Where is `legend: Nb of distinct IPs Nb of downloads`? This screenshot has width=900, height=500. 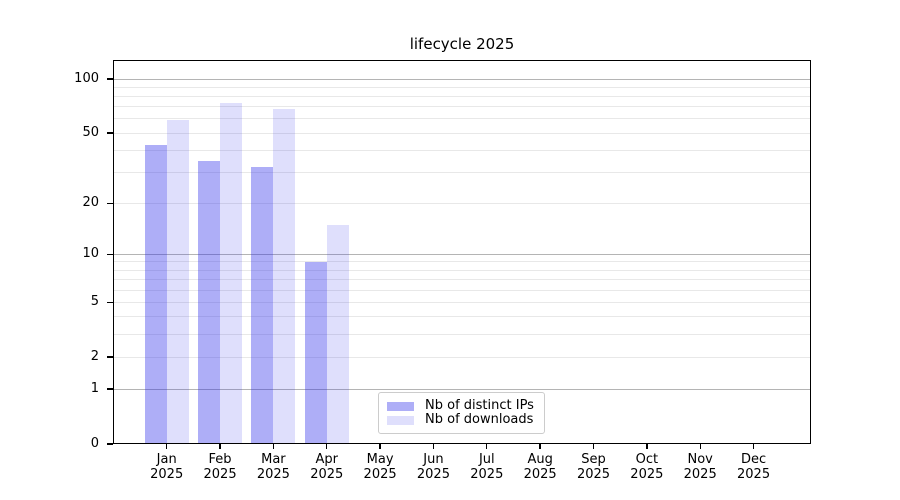 legend: Nb of distinct IPs Nb of downloads is located at coordinates (461, 413).